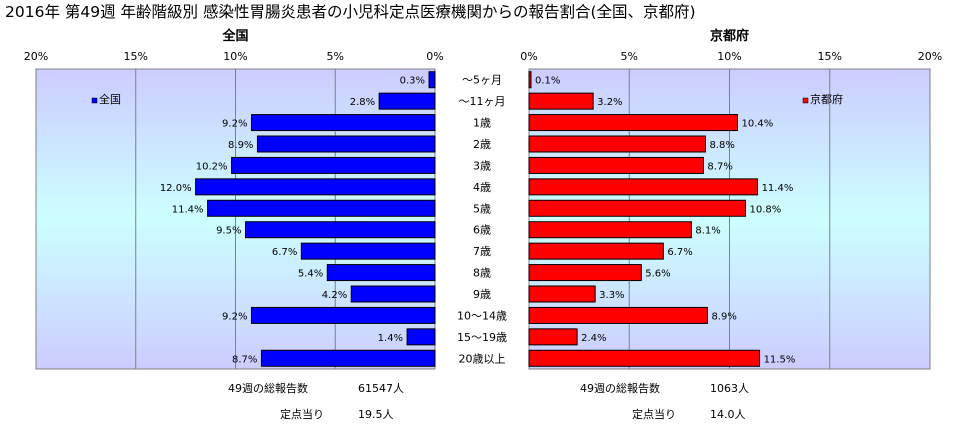 This screenshot has height=428, width=967. Describe the element at coordinates (482, 187) in the screenshot. I see `category-label: 4歳` at that location.